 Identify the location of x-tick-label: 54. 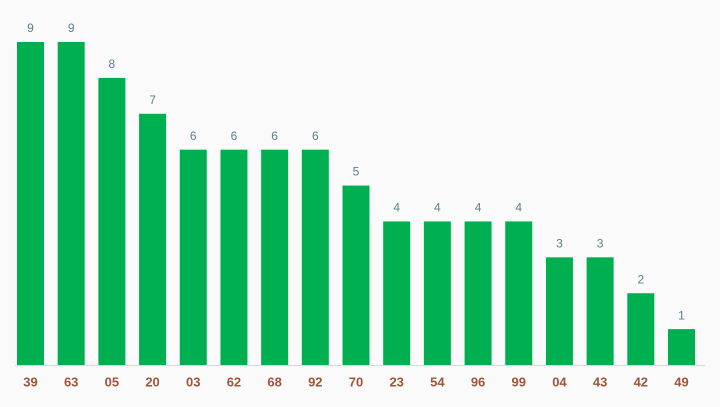
(437, 381).